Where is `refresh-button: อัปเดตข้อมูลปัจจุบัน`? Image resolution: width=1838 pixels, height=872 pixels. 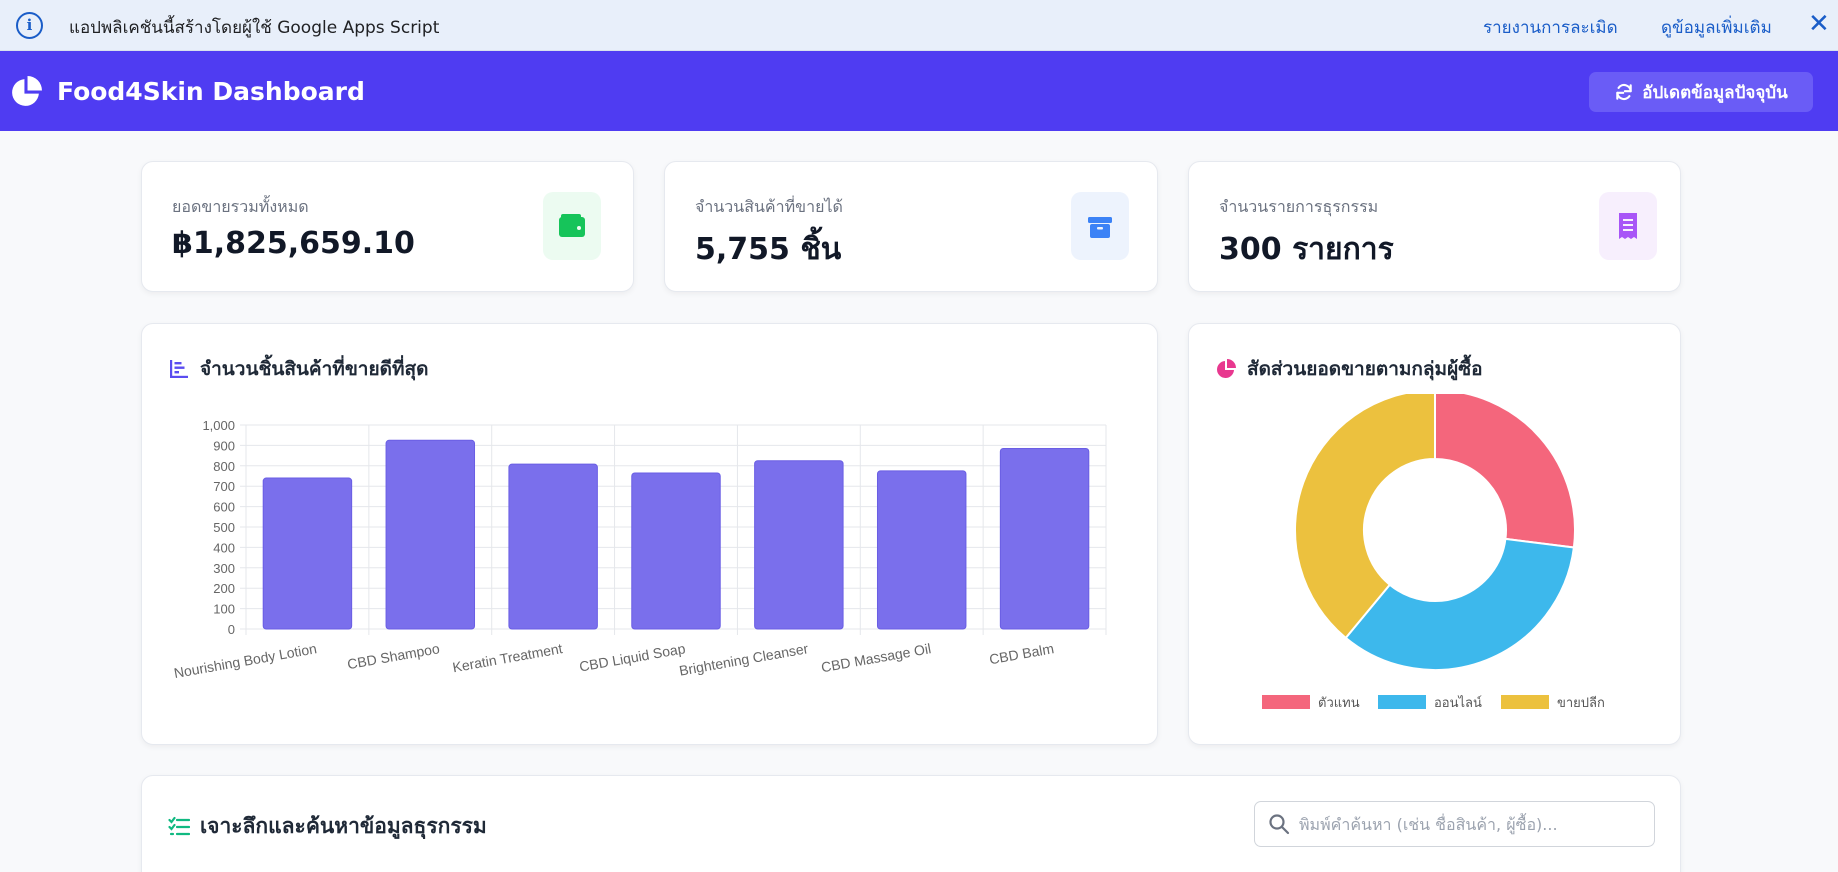
refresh-button: อัปเดตข้อมูลปัจจุบัน is located at coordinates (1701, 92).